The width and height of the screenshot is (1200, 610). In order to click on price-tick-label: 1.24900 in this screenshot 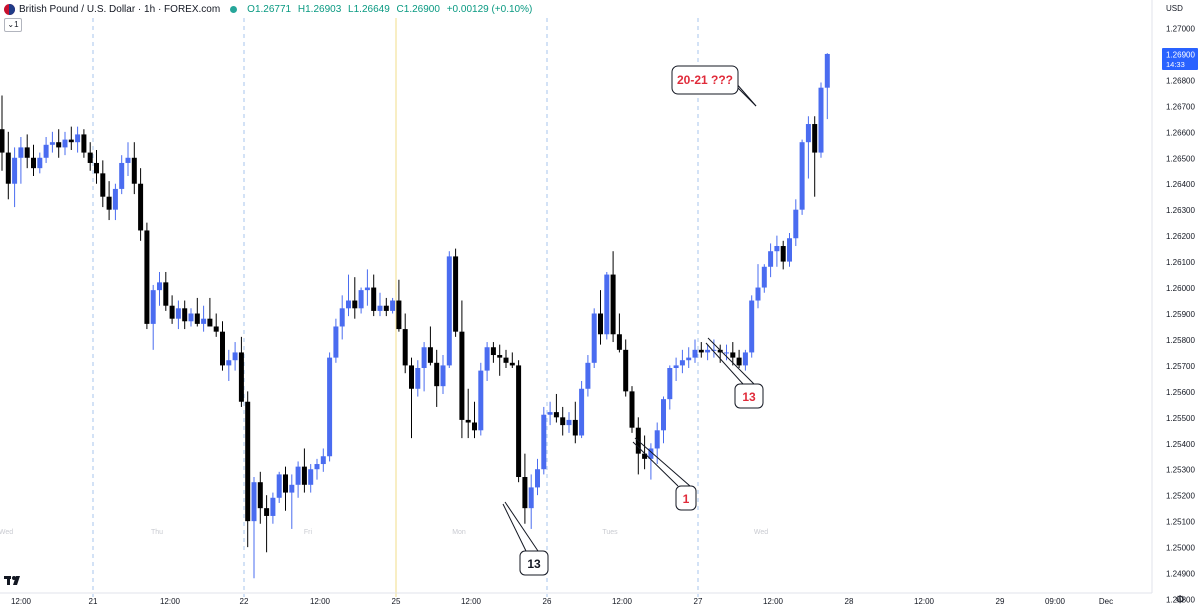, I will do `click(1180, 574)`.